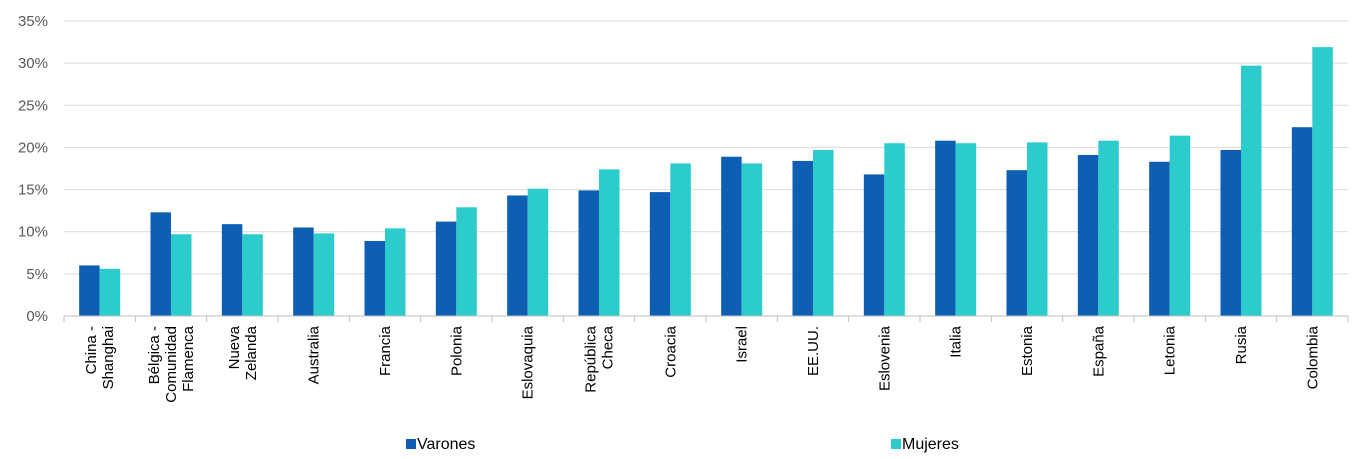 This screenshot has width=1354, height=459. I want to click on y-tick-label: 0%, so click(37, 316).